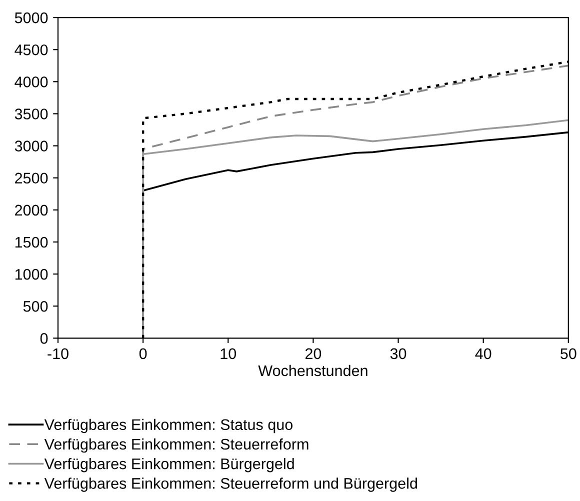 This screenshot has height=501, width=580. I want to click on x-tick-label: 30, so click(398, 354).